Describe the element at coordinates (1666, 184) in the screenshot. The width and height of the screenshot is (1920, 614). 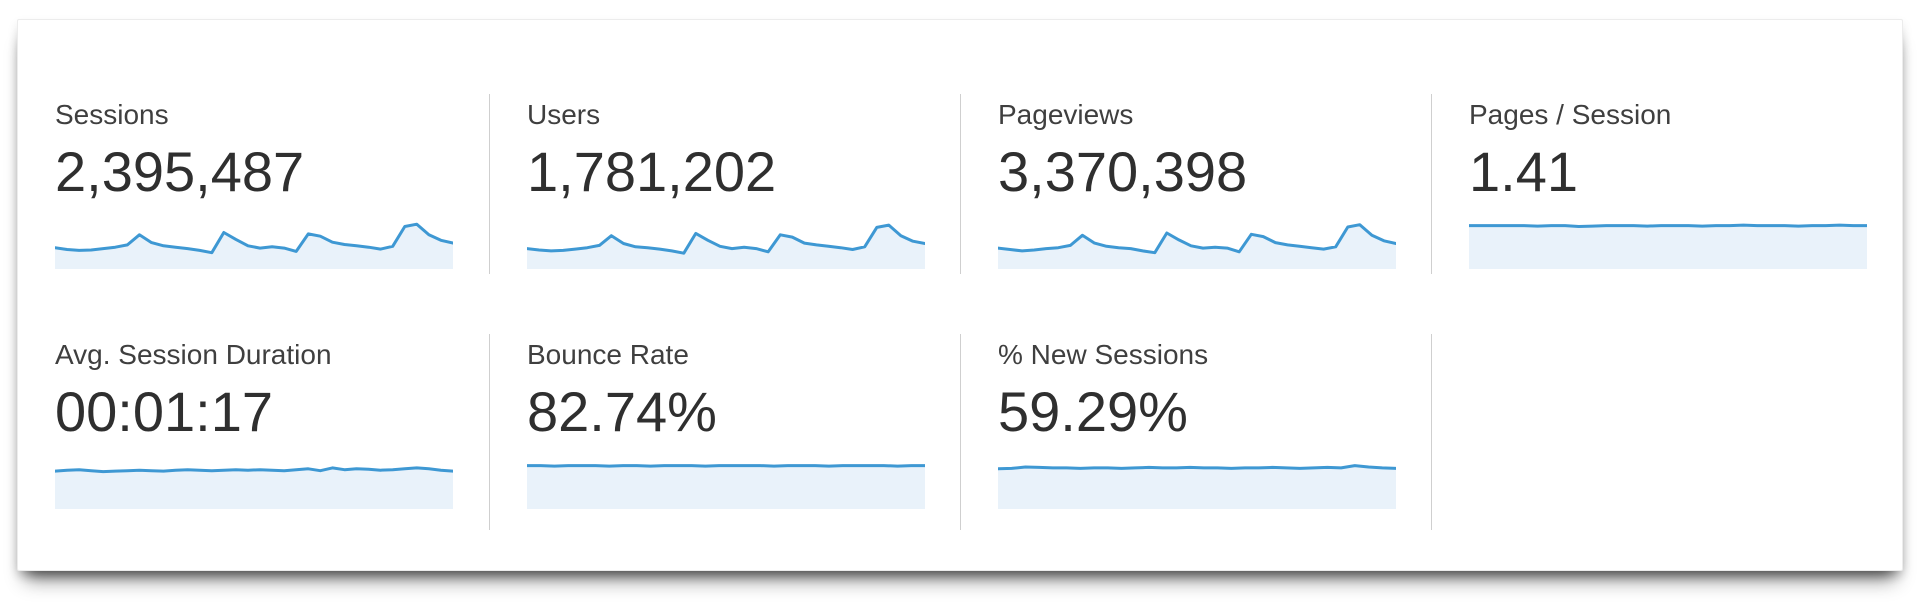
I see `metric-card-pages-per-session: Pages / Session 1.41` at that location.